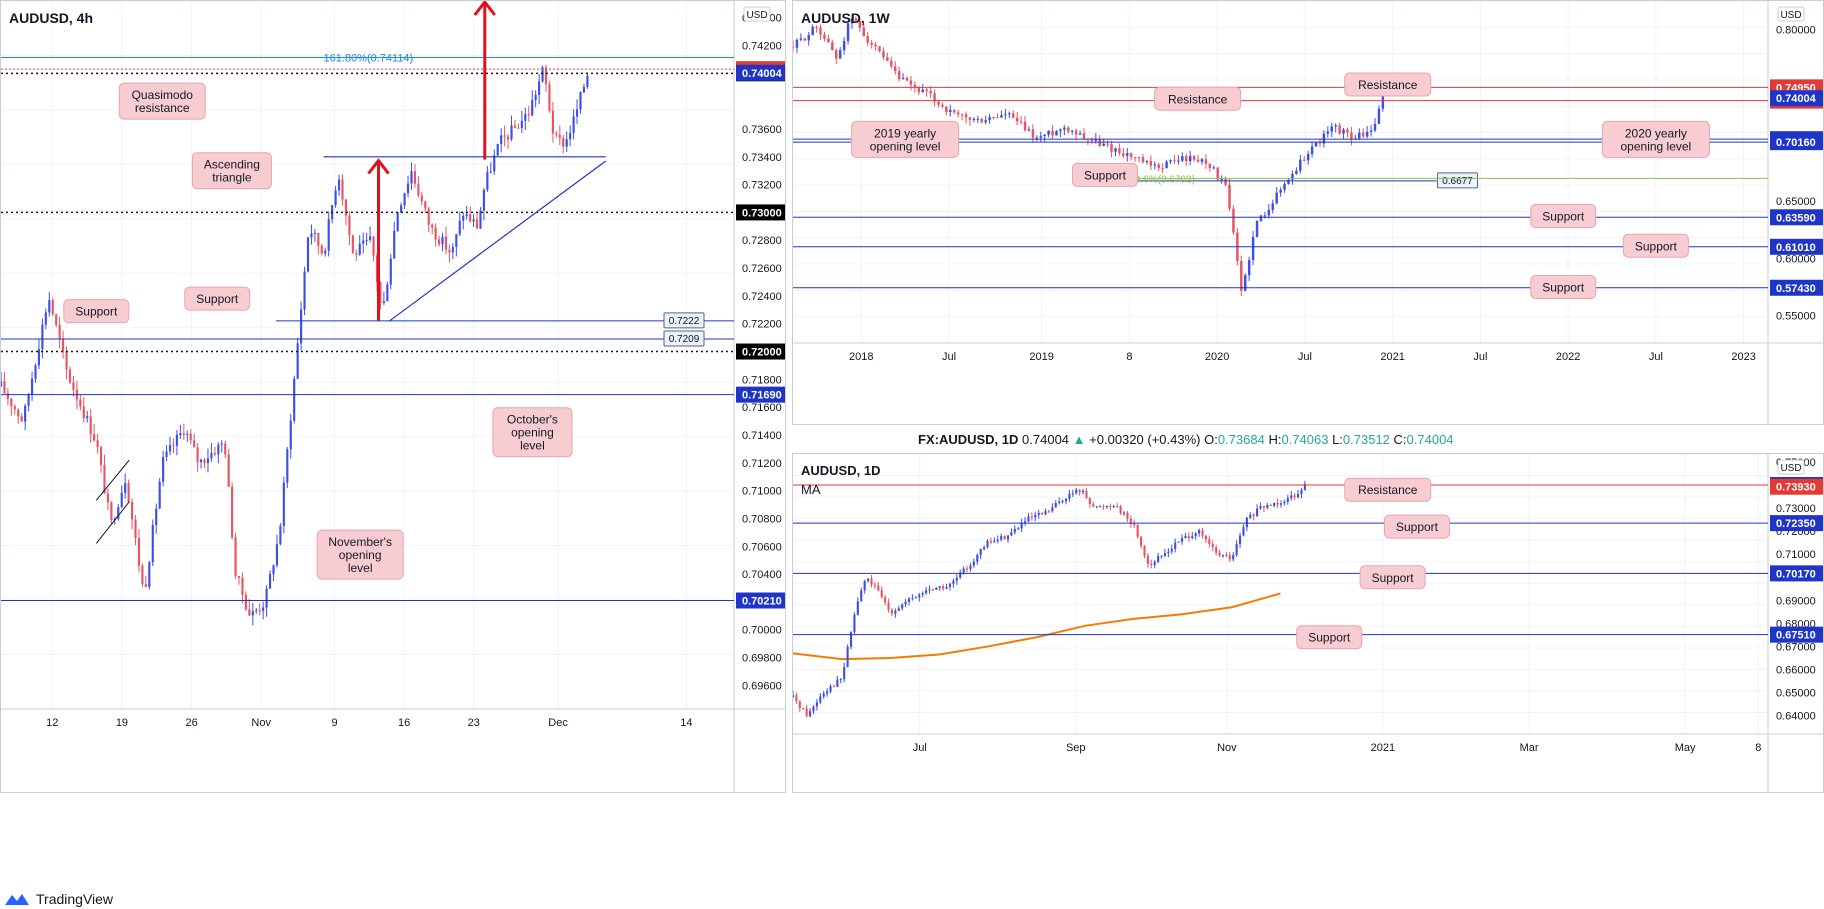 Image resolution: width=1824 pixels, height=909 pixels. I want to click on callout-label: level, so click(360, 568).